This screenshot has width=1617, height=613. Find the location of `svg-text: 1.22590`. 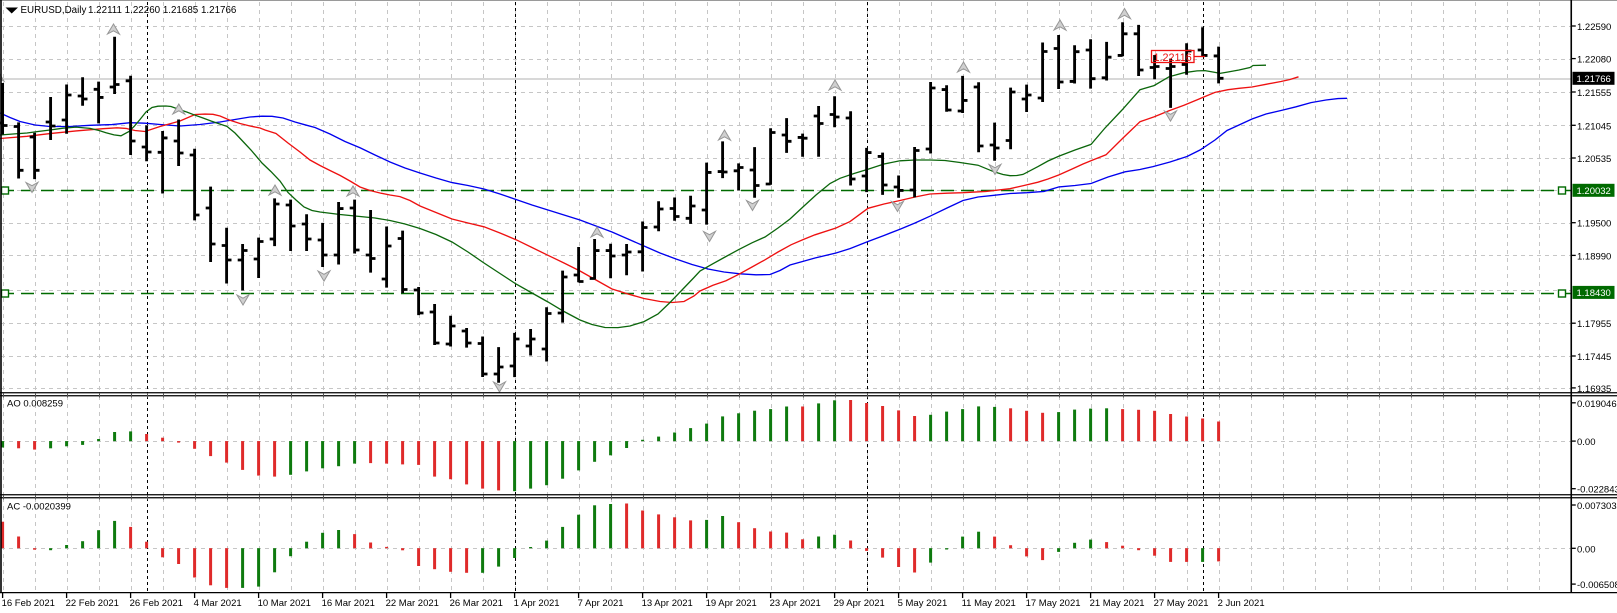

svg-text: 1.22590 is located at coordinates (1594, 27).